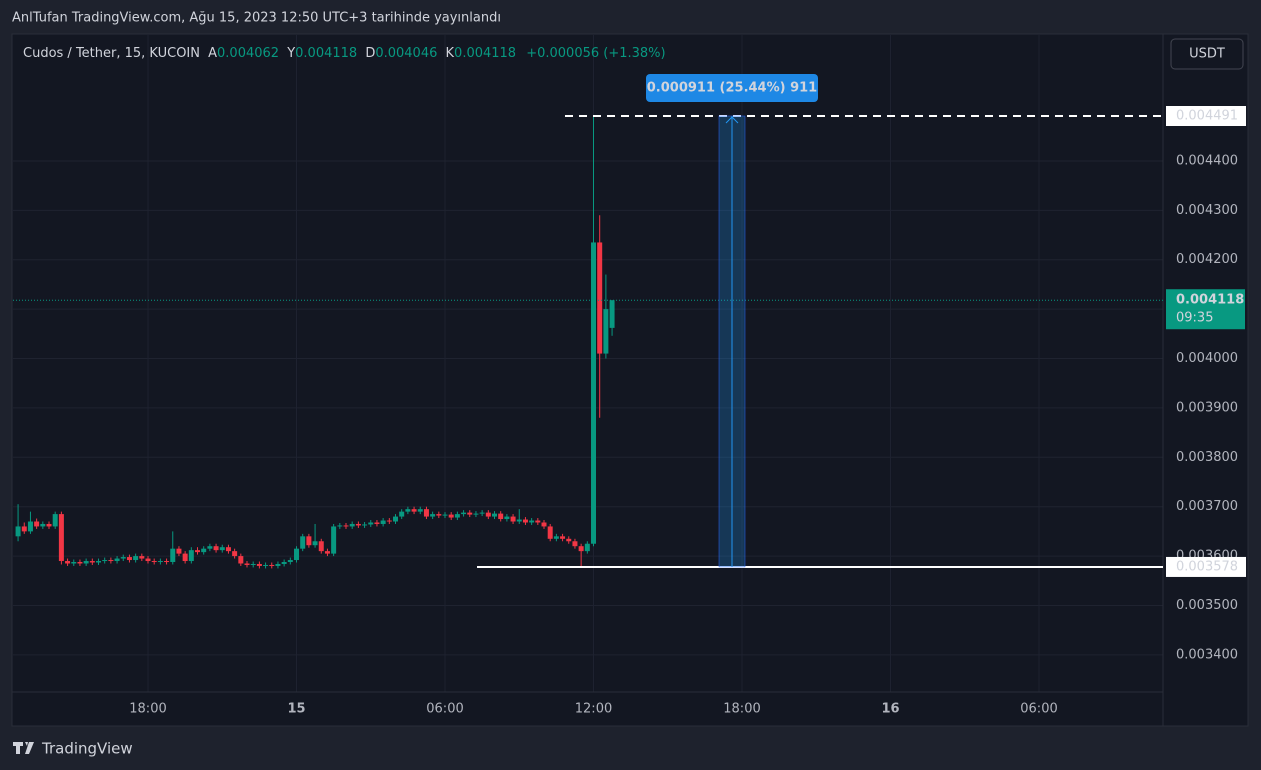 This screenshot has width=1261, height=770. What do you see at coordinates (1207, 407) in the screenshot?
I see `y-tick-label: 0.003900` at bounding box center [1207, 407].